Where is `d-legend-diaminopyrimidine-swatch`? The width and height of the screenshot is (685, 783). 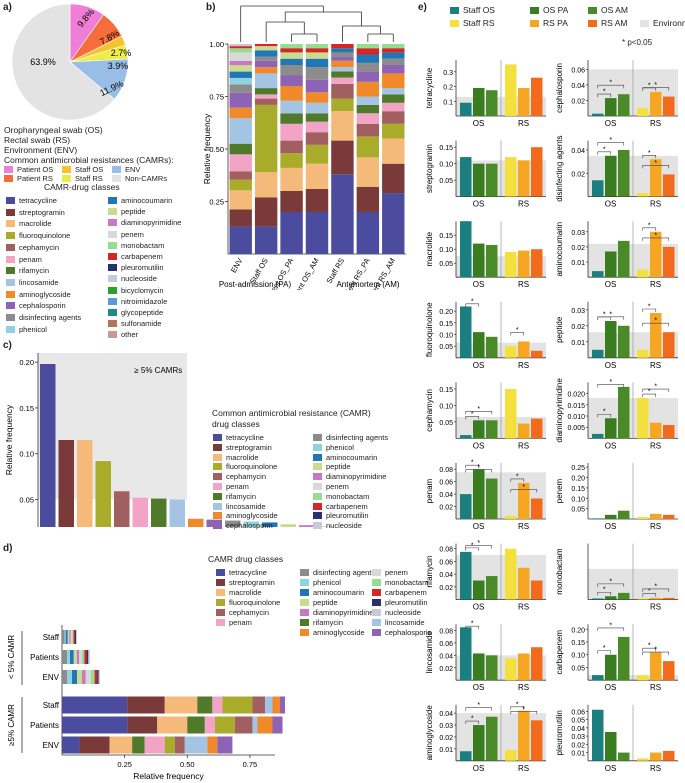
d-legend-diaminopyrimidine-swatch is located at coordinates (304, 612).